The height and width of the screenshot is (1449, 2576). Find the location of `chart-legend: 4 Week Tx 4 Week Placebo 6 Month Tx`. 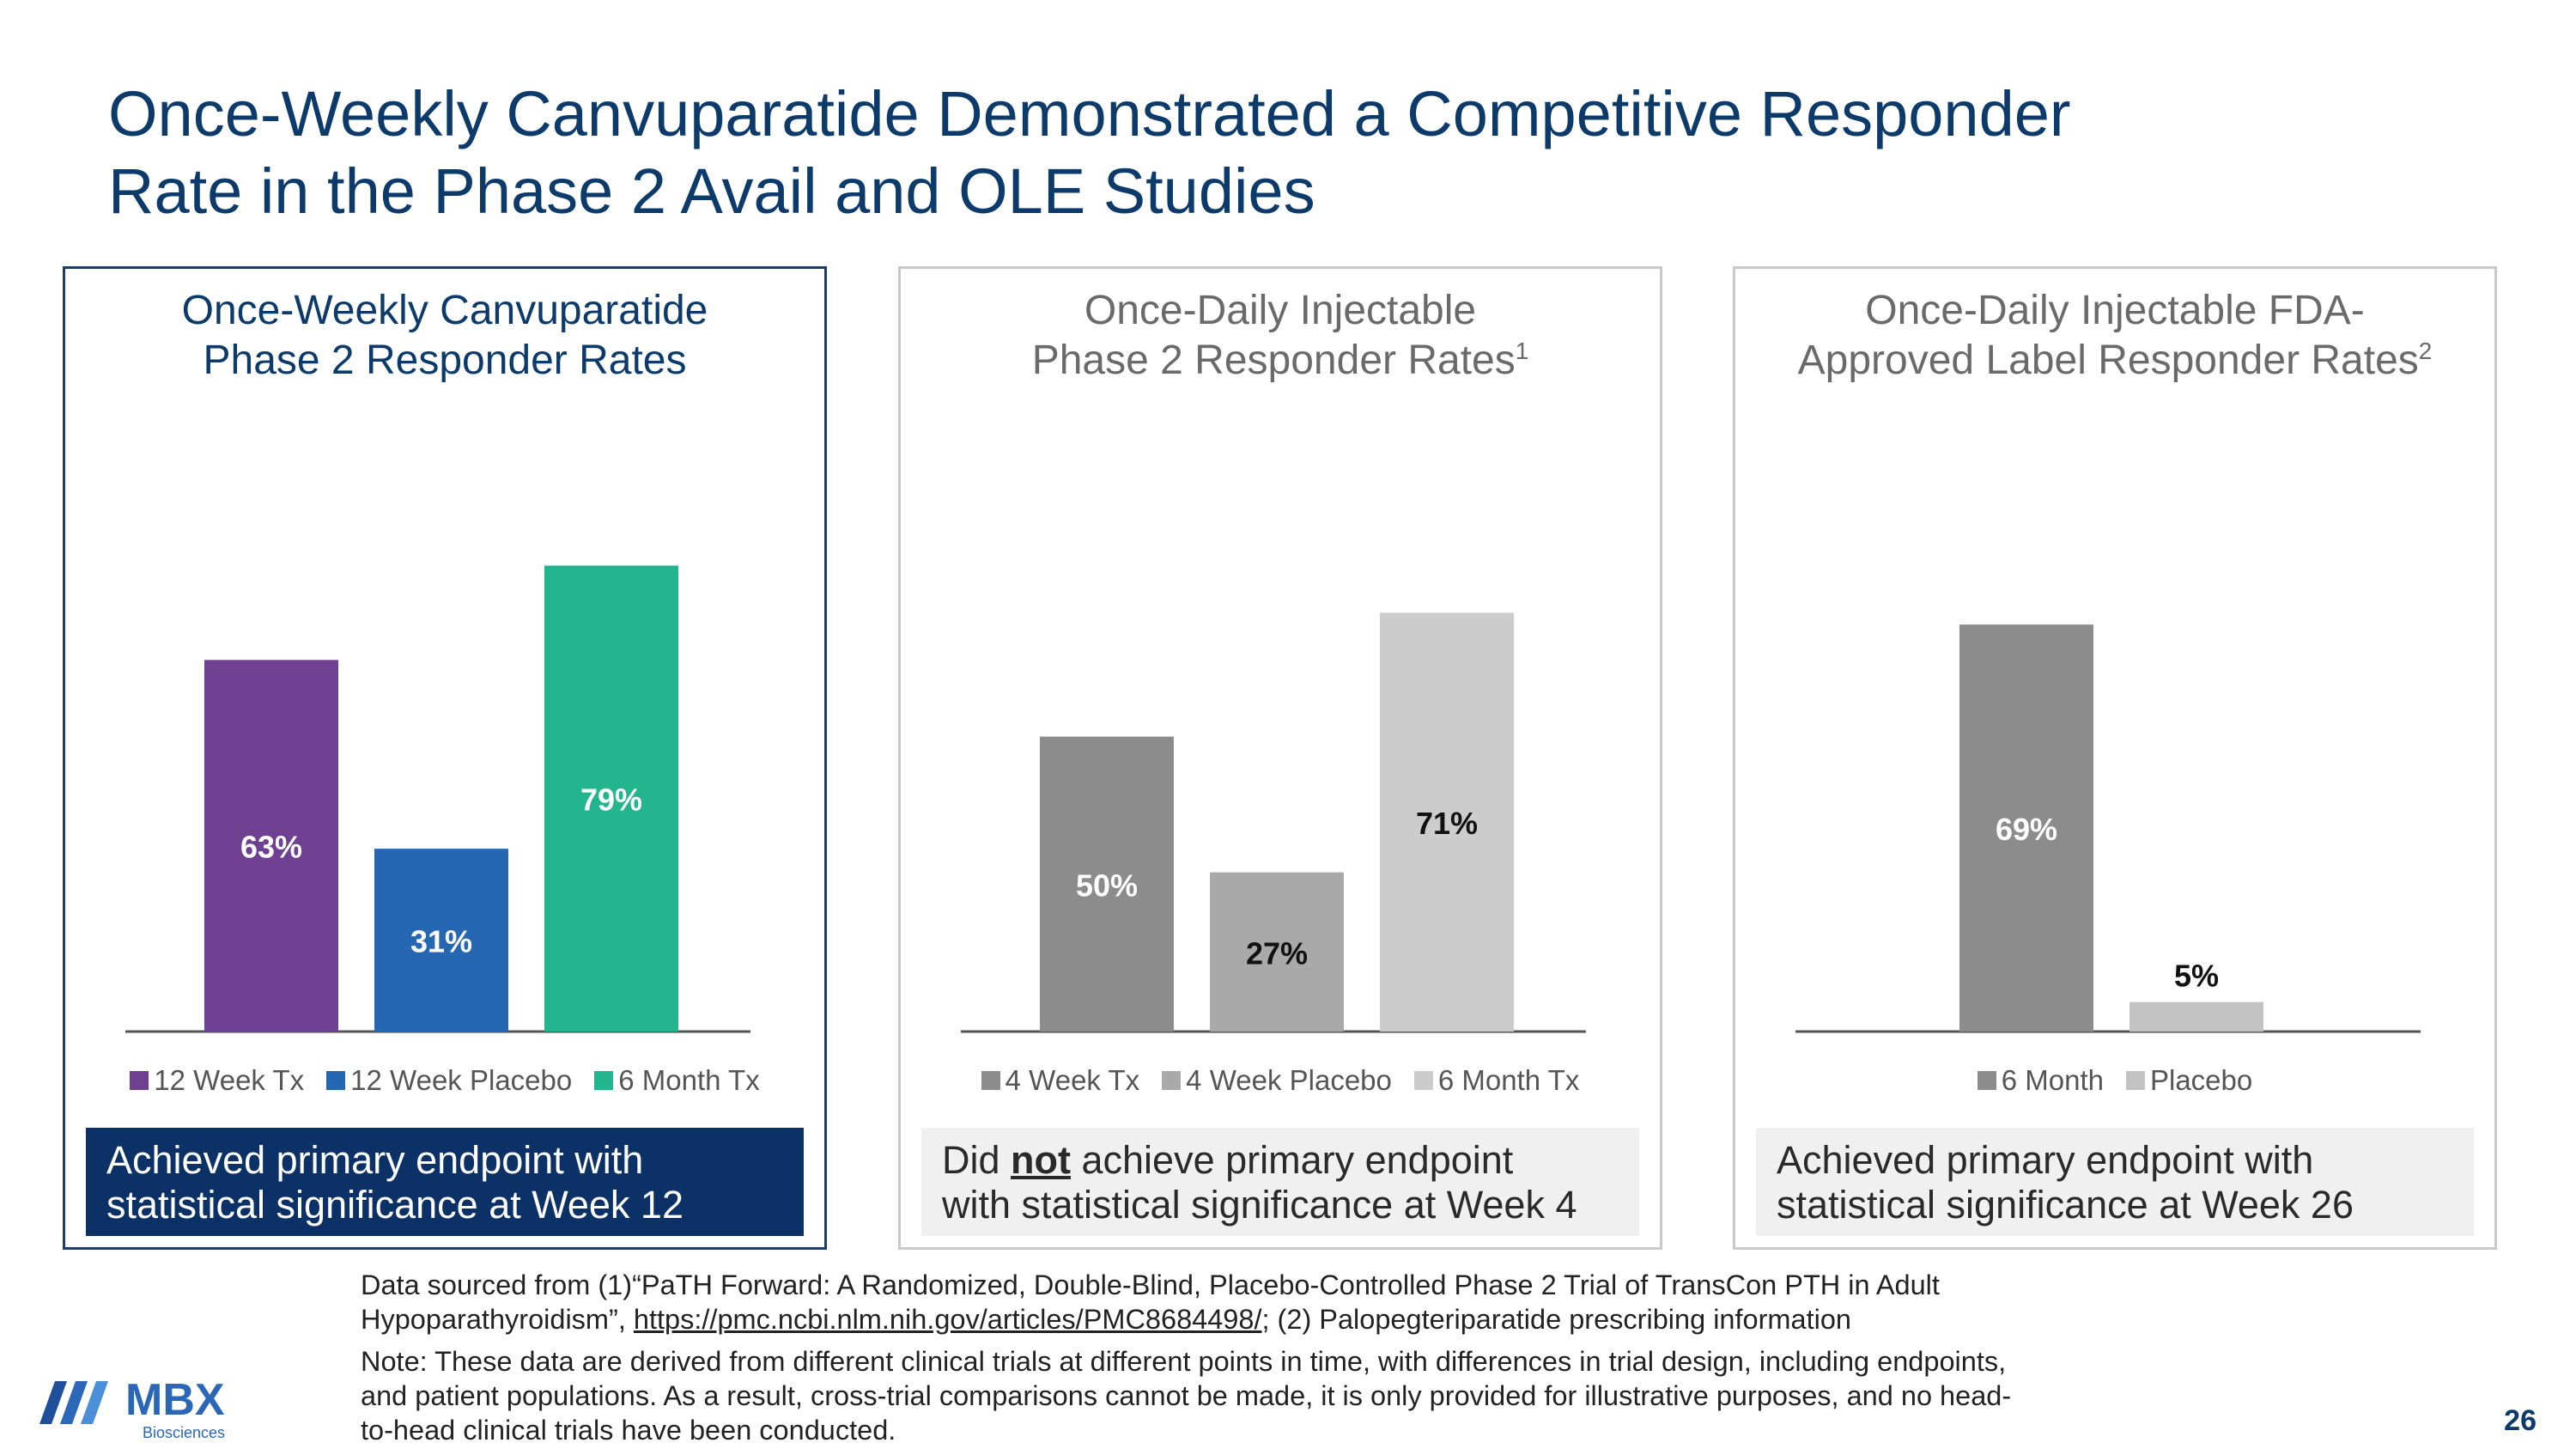

chart-legend: 4 Week Tx 4 Week Placebo 6 Month Tx is located at coordinates (1280, 1080).